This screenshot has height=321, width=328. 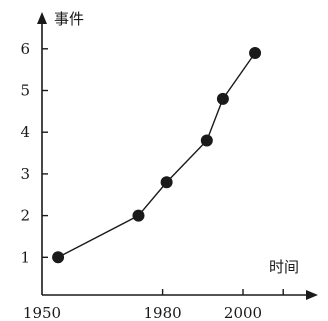 What do you see at coordinates (42, 18) in the screenshot?
I see `y-axis-arrow` at bounding box center [42, 18].